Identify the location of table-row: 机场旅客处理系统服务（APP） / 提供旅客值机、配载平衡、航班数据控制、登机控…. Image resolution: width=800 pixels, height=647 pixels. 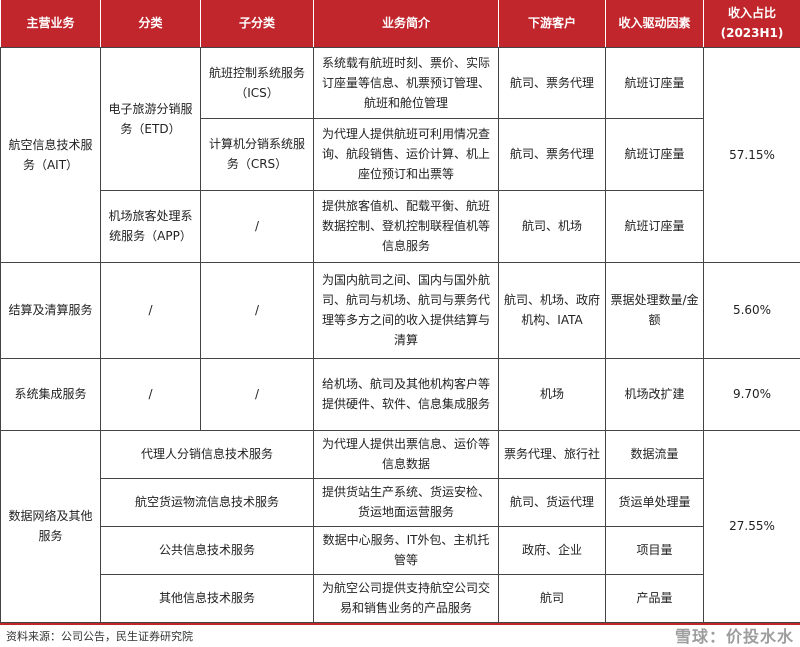
(400, 226).